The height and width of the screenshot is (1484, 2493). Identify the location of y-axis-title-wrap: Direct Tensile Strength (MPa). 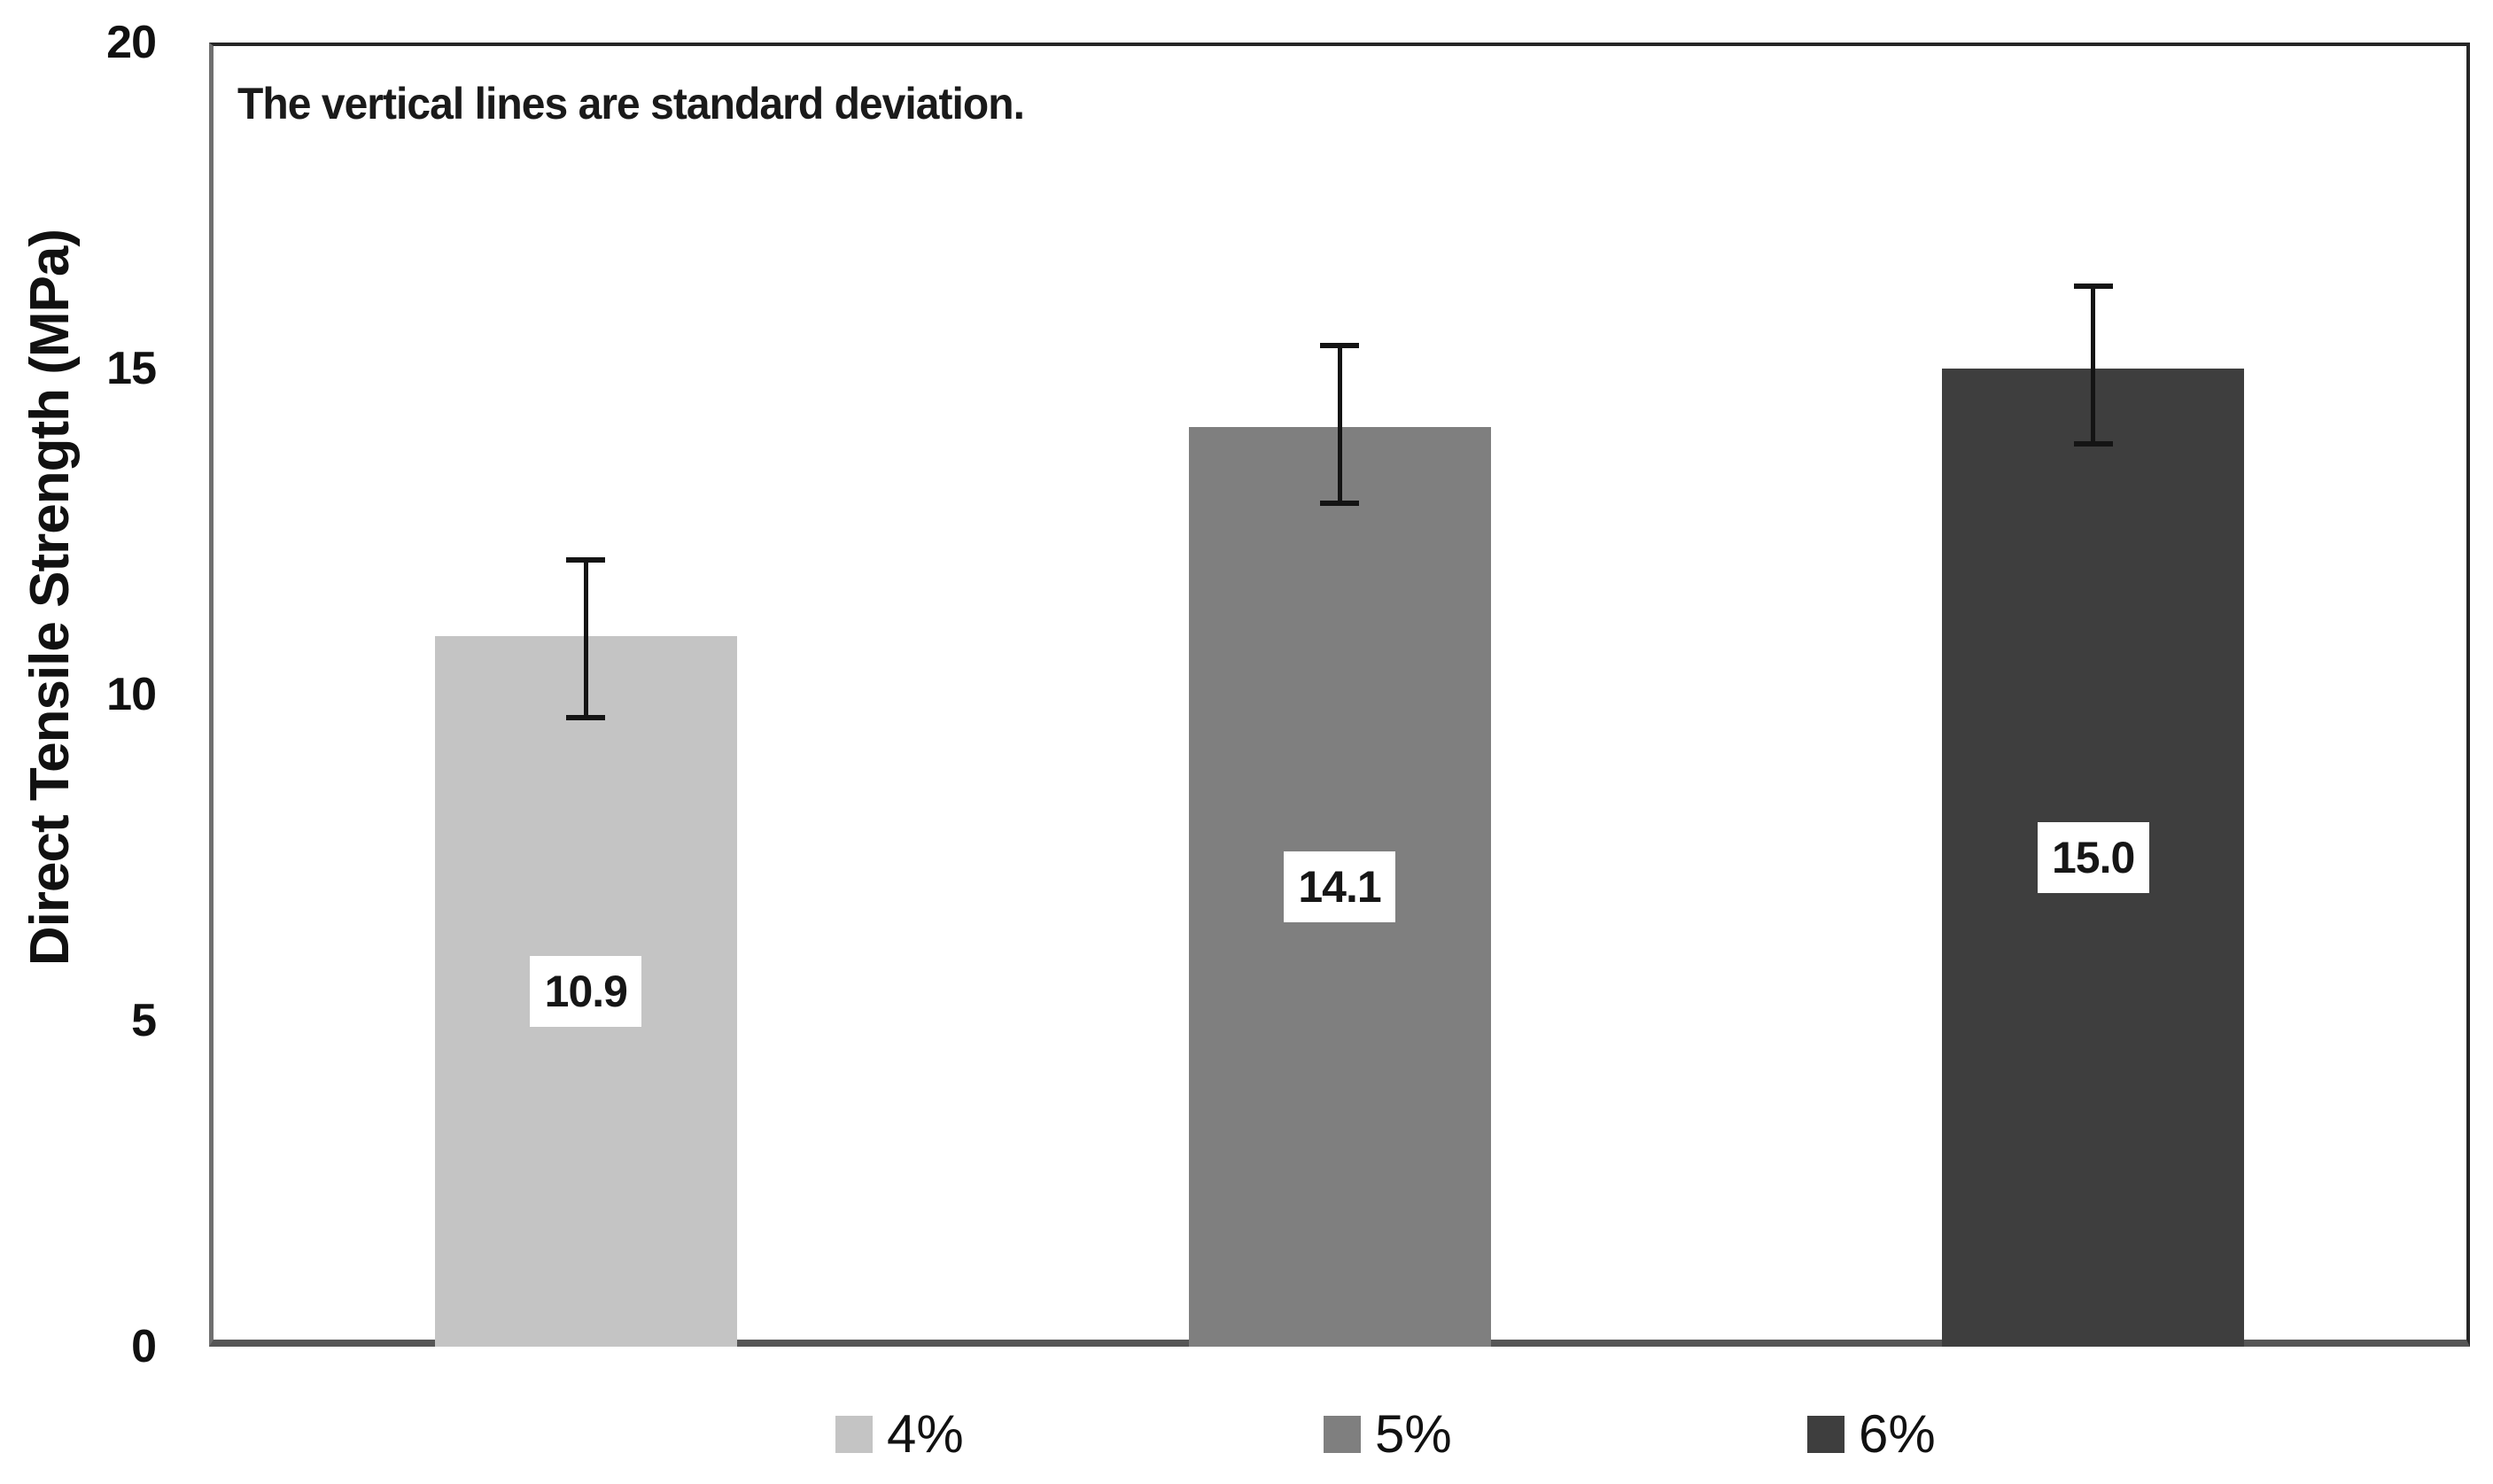
(49, 598).